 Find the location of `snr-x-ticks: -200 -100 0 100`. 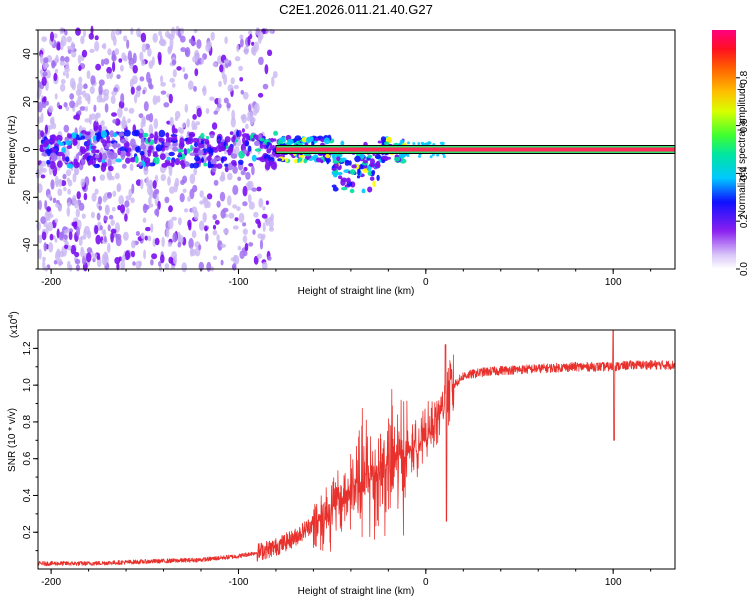

snr-x-ticks: -200 -100 0 100 is located at coordinates (346, 578).